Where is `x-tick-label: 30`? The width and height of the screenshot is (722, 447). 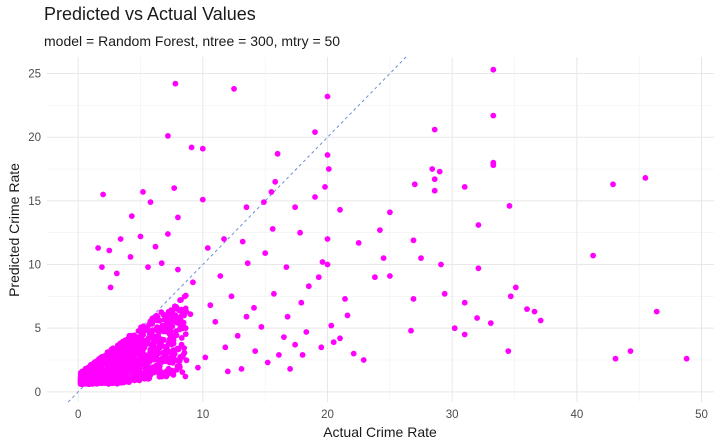 x-tick-label: 30 is located at coordinates (452, 415).